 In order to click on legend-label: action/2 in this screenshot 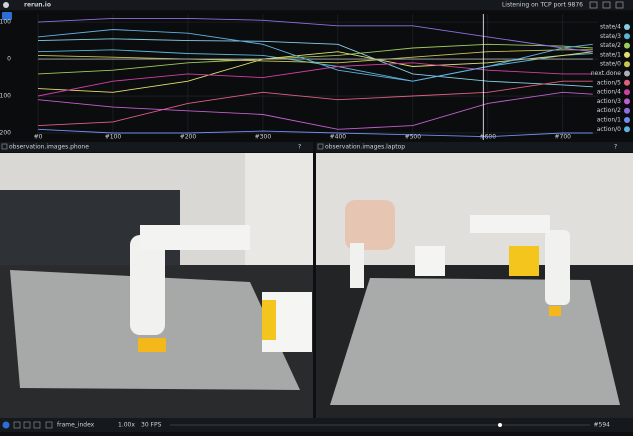, I will do `click(609, 110)`.